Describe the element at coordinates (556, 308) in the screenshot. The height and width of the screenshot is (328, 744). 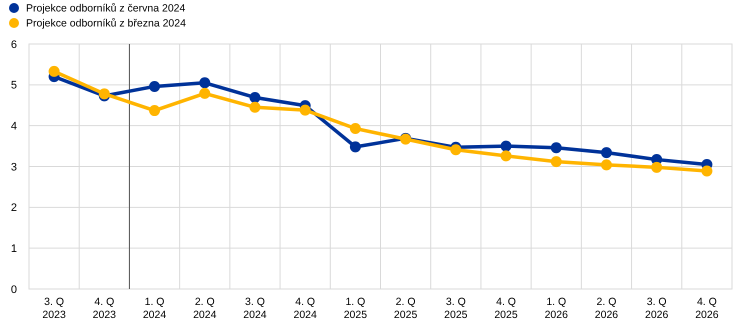
I see `x-tick-label: 1. Q 2026` at that location.